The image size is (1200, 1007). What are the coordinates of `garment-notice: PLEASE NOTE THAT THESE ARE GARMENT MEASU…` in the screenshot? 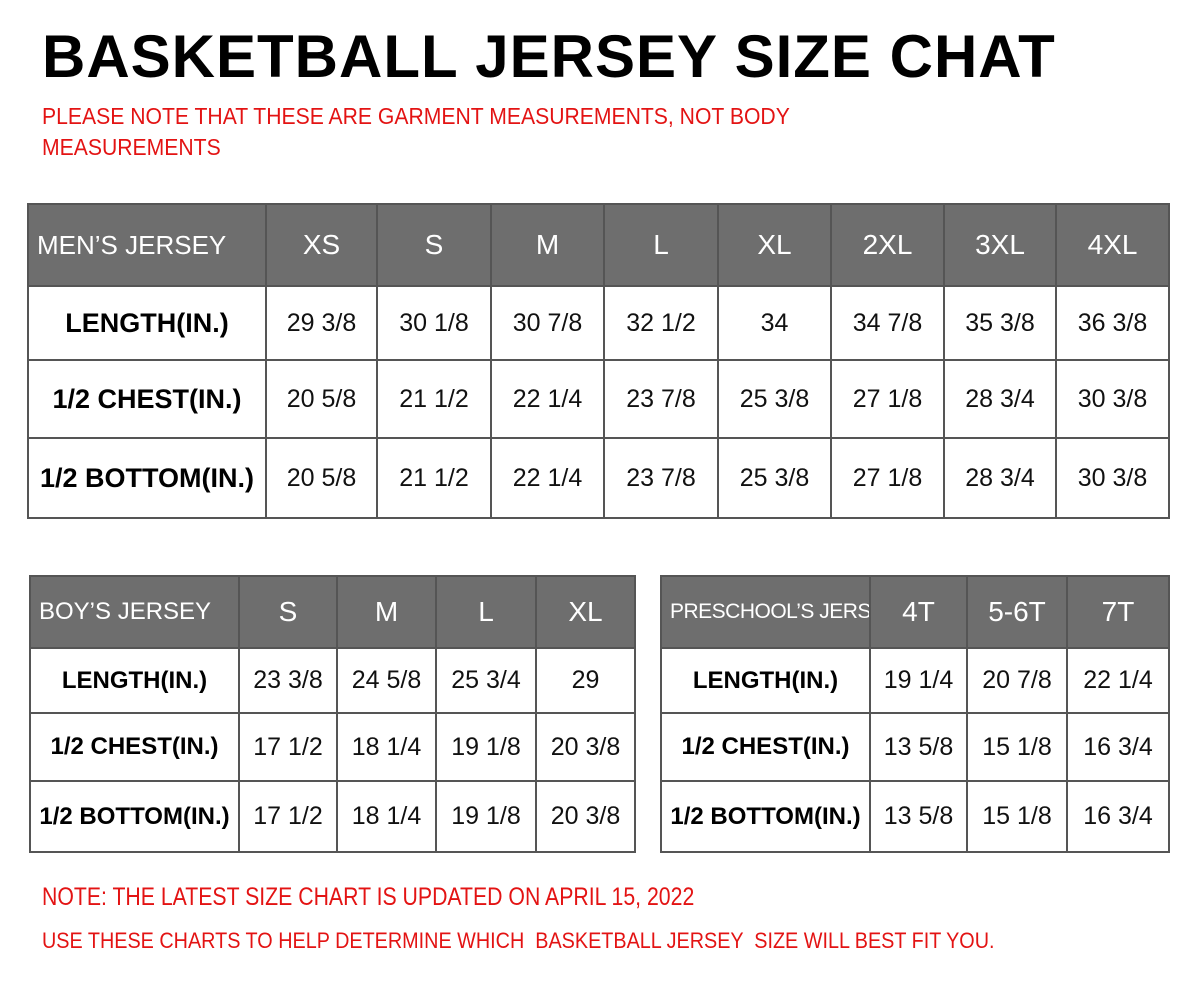 It's located at (416, 131).